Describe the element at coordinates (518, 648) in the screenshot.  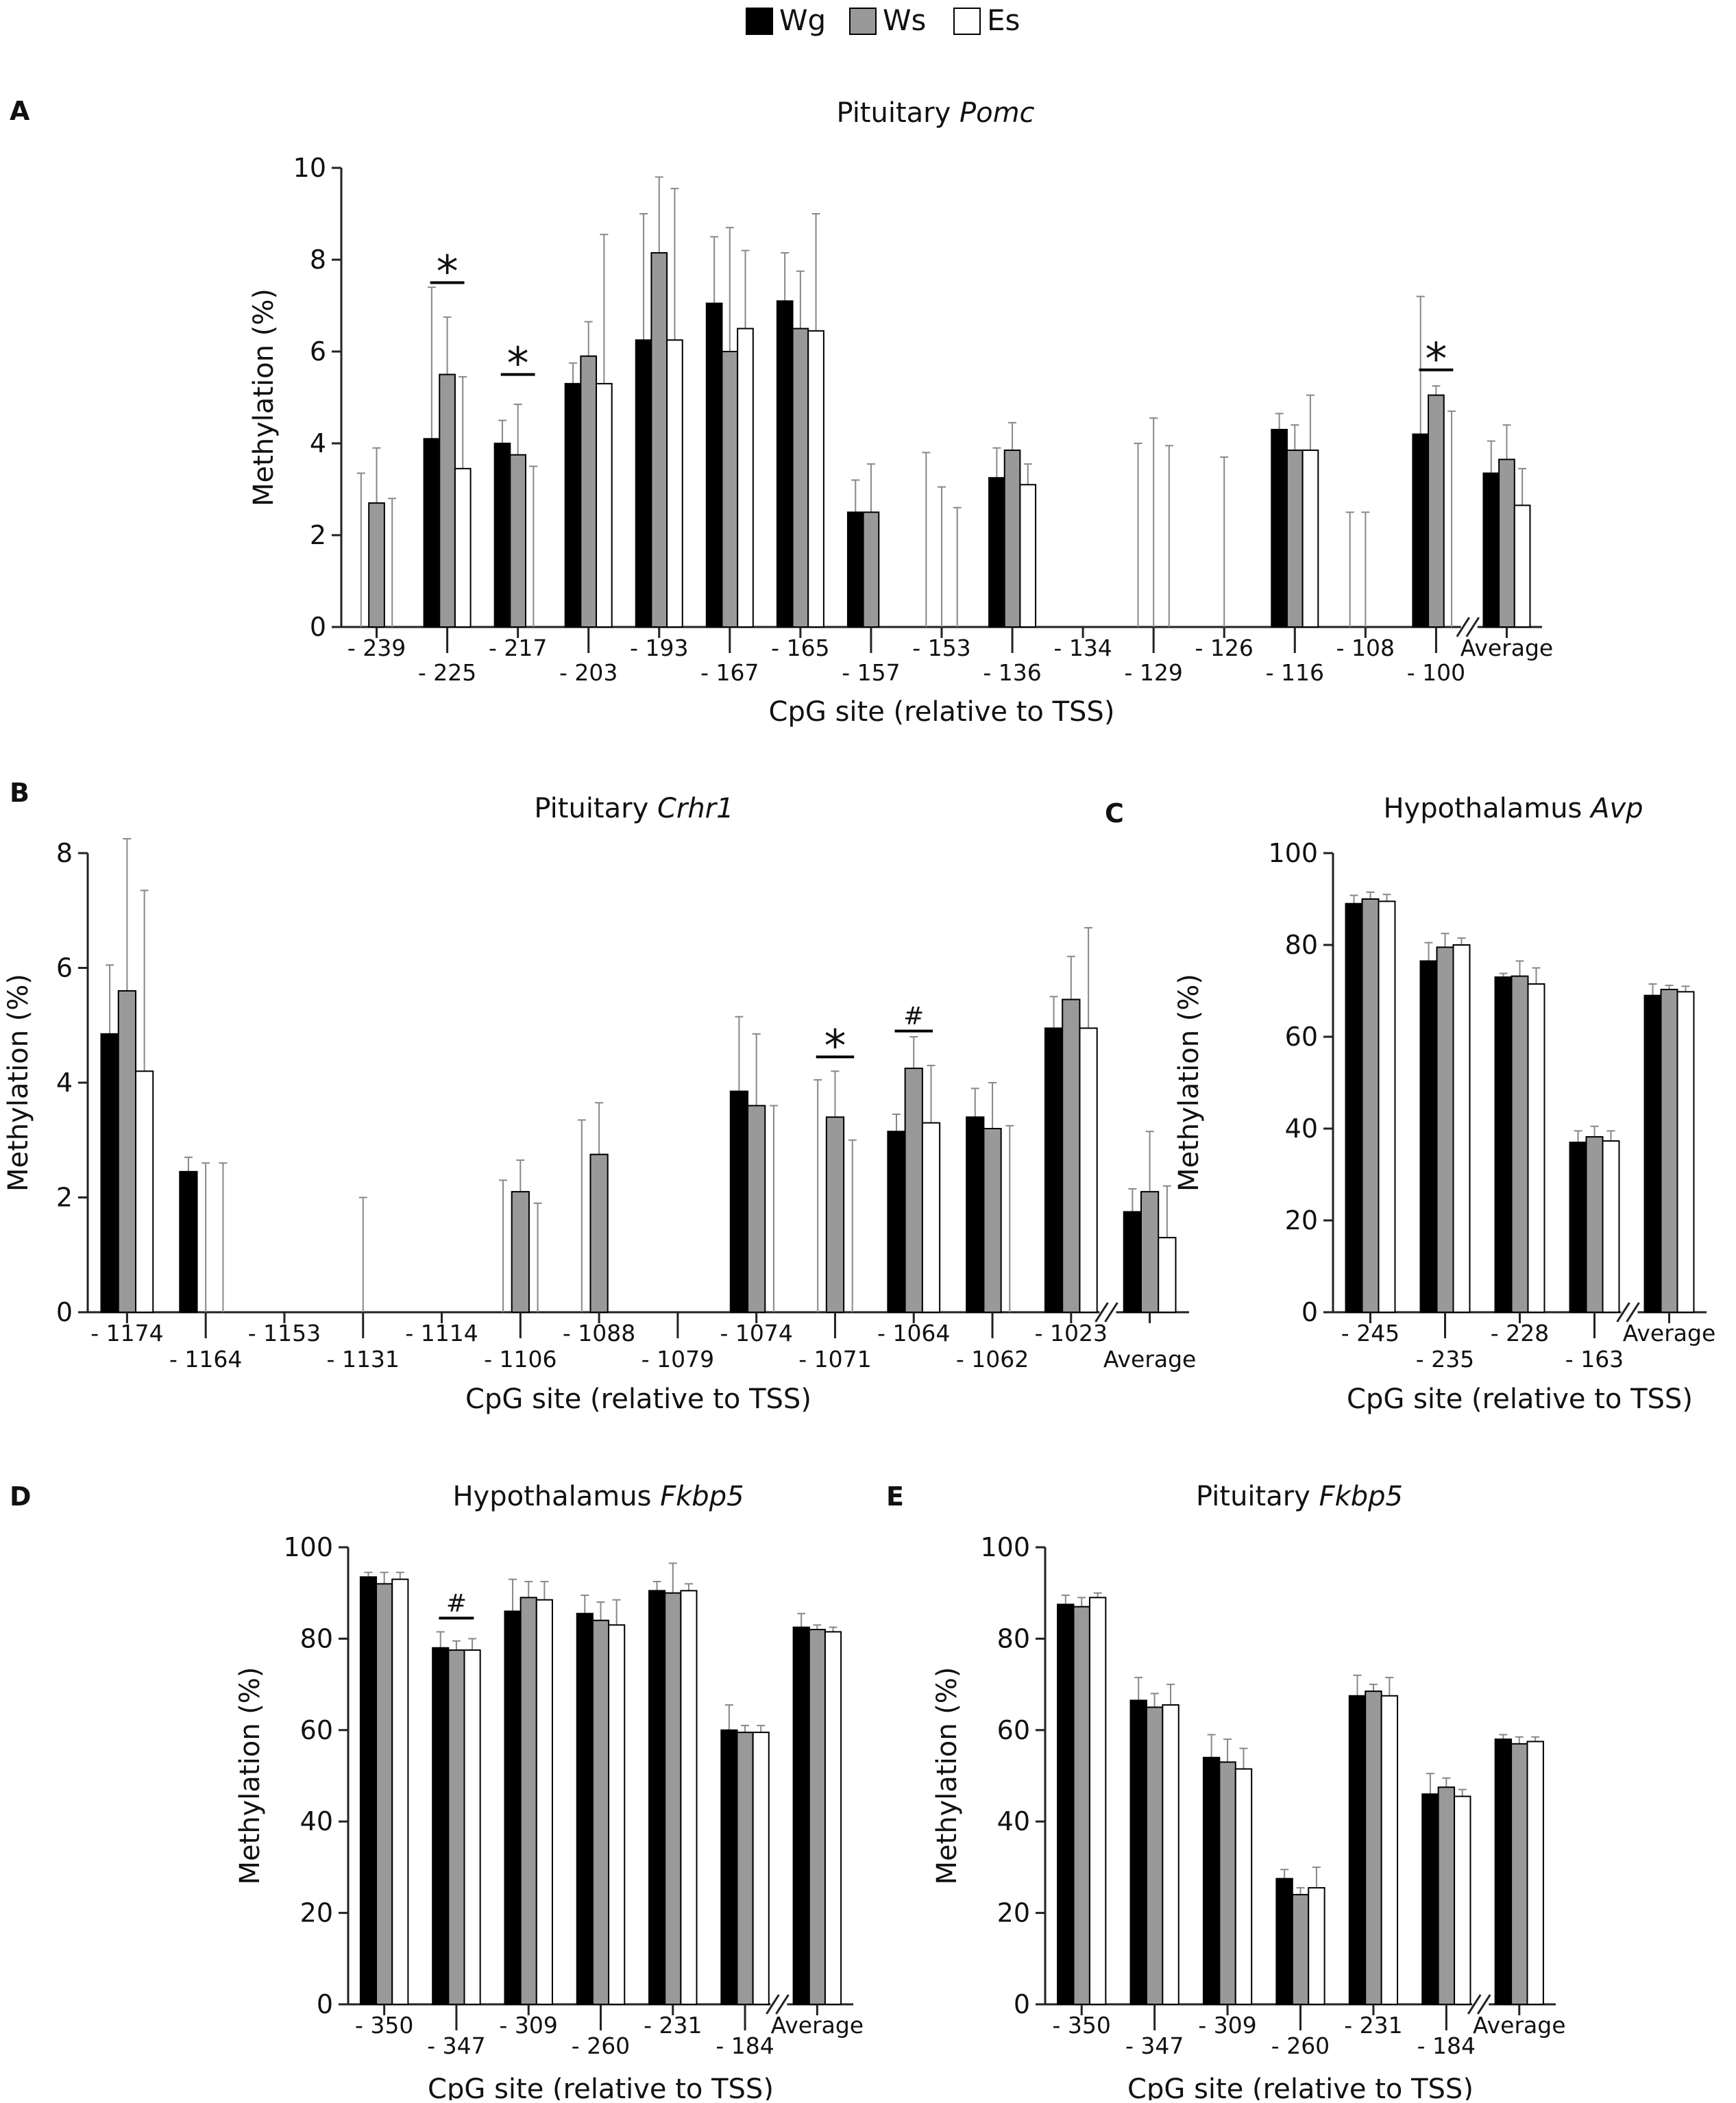
I see `x-tick-label: - 217` at that location.